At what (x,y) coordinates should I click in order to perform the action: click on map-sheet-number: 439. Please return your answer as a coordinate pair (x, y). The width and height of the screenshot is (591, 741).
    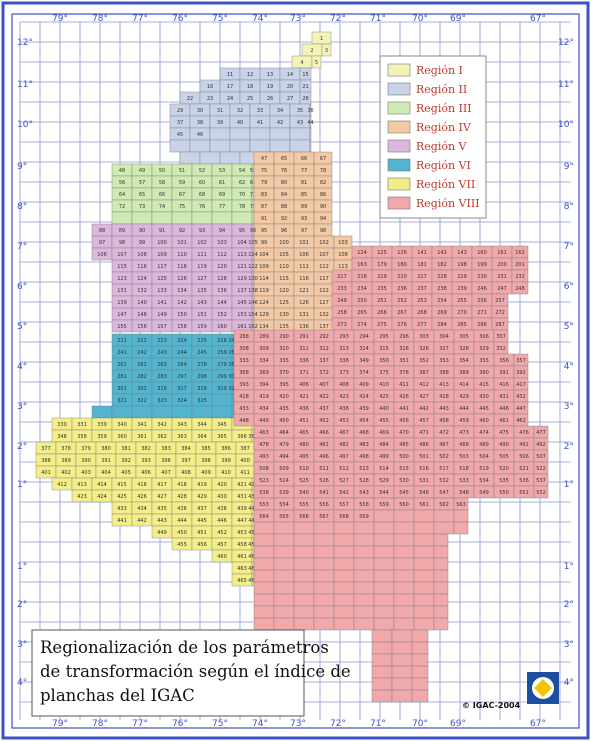
    Looking at the image, I should click on (364, 409).